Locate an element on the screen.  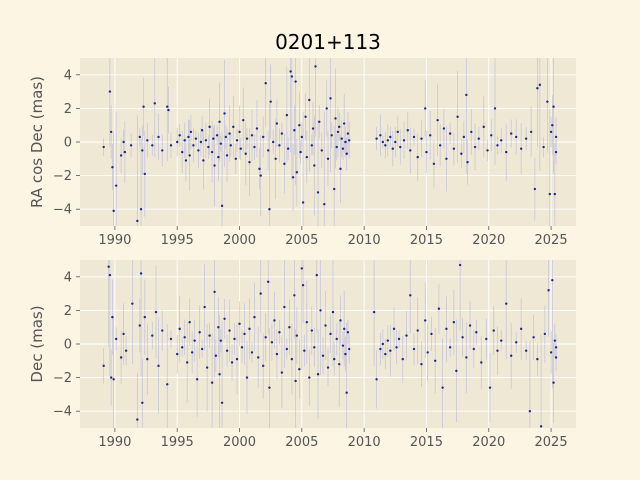
ra-x-tick-label: 2015 is located at coordinates (426, 240).